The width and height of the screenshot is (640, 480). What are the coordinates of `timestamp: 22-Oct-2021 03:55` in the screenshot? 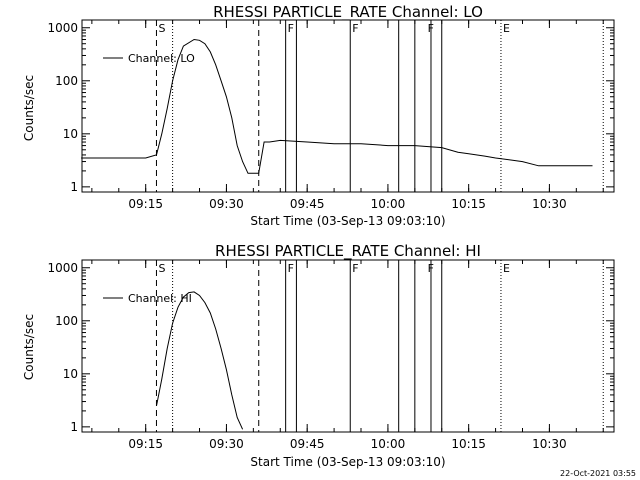 It's located at (598, 473).